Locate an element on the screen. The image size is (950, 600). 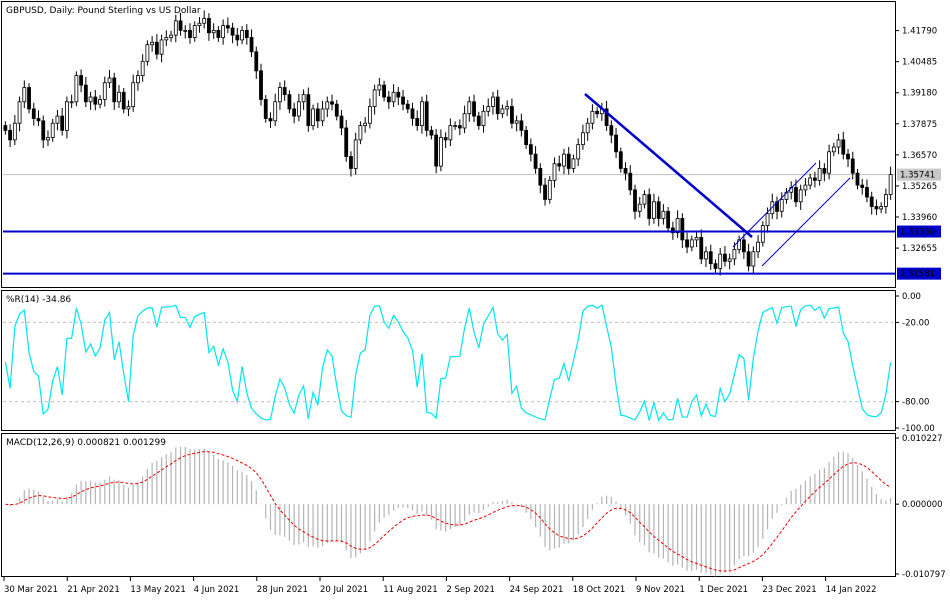
downtrend-line is located at coordinates (668, 165).